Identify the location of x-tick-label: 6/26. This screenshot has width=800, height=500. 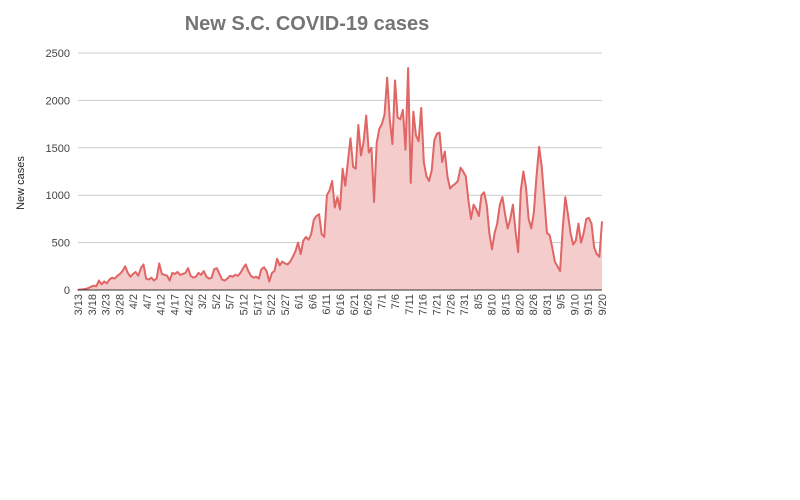
(369, 304).